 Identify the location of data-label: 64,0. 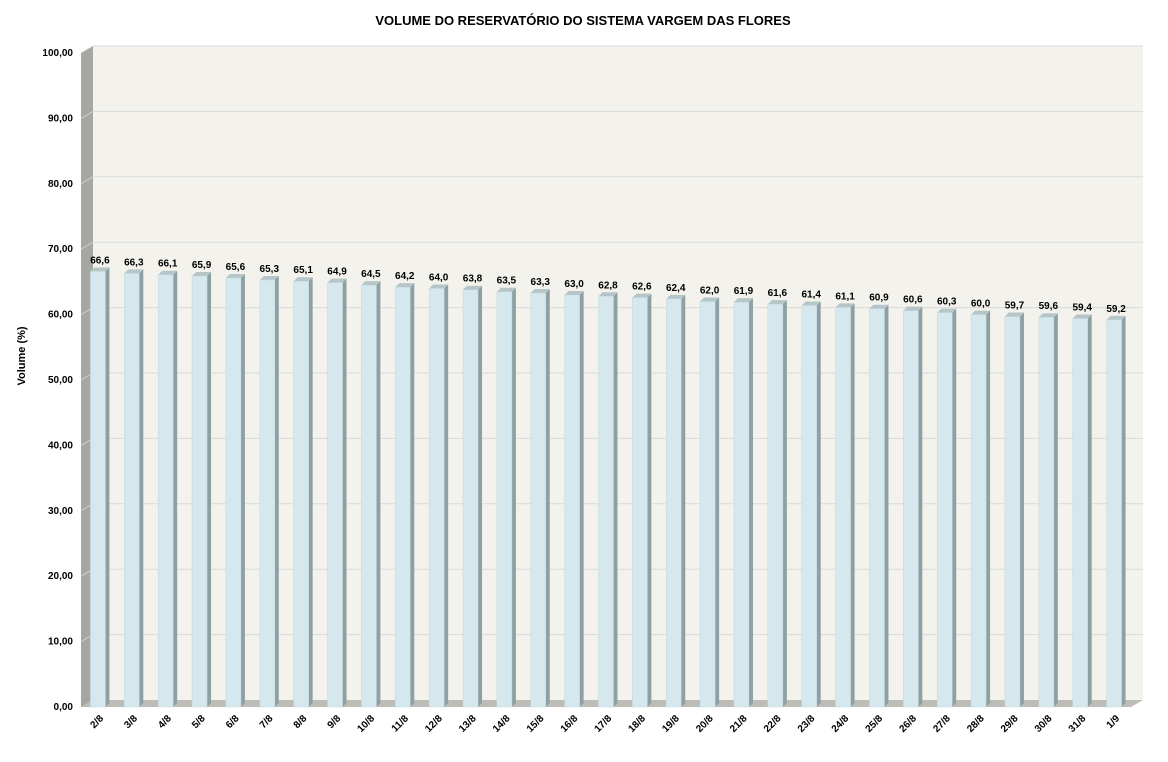
(439, 277).